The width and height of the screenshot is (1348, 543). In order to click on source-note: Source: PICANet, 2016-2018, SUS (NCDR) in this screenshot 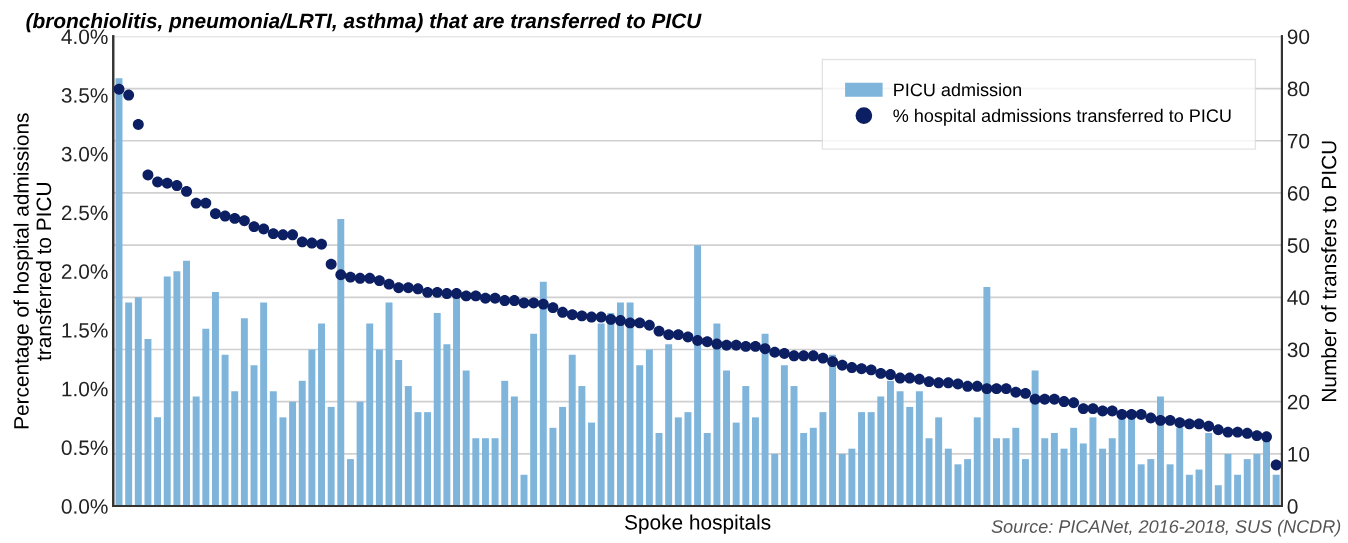, I will do `click(1166, 528)`.